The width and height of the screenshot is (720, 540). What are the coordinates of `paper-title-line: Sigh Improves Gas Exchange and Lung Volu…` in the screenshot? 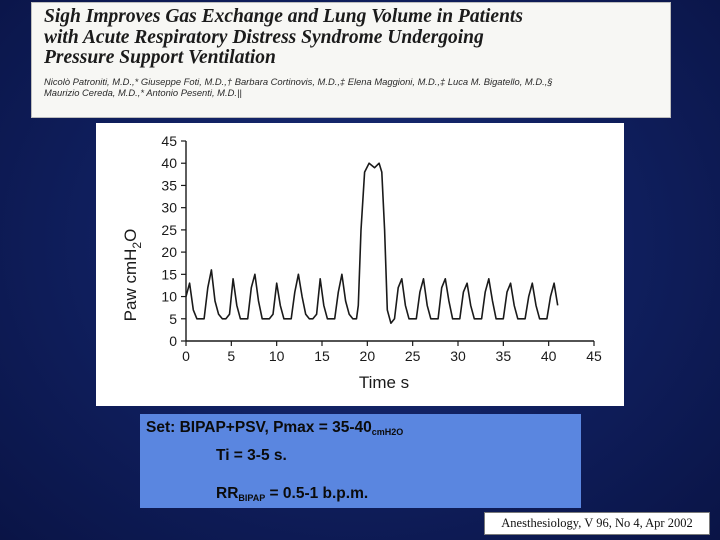 It's located at (283, 16).